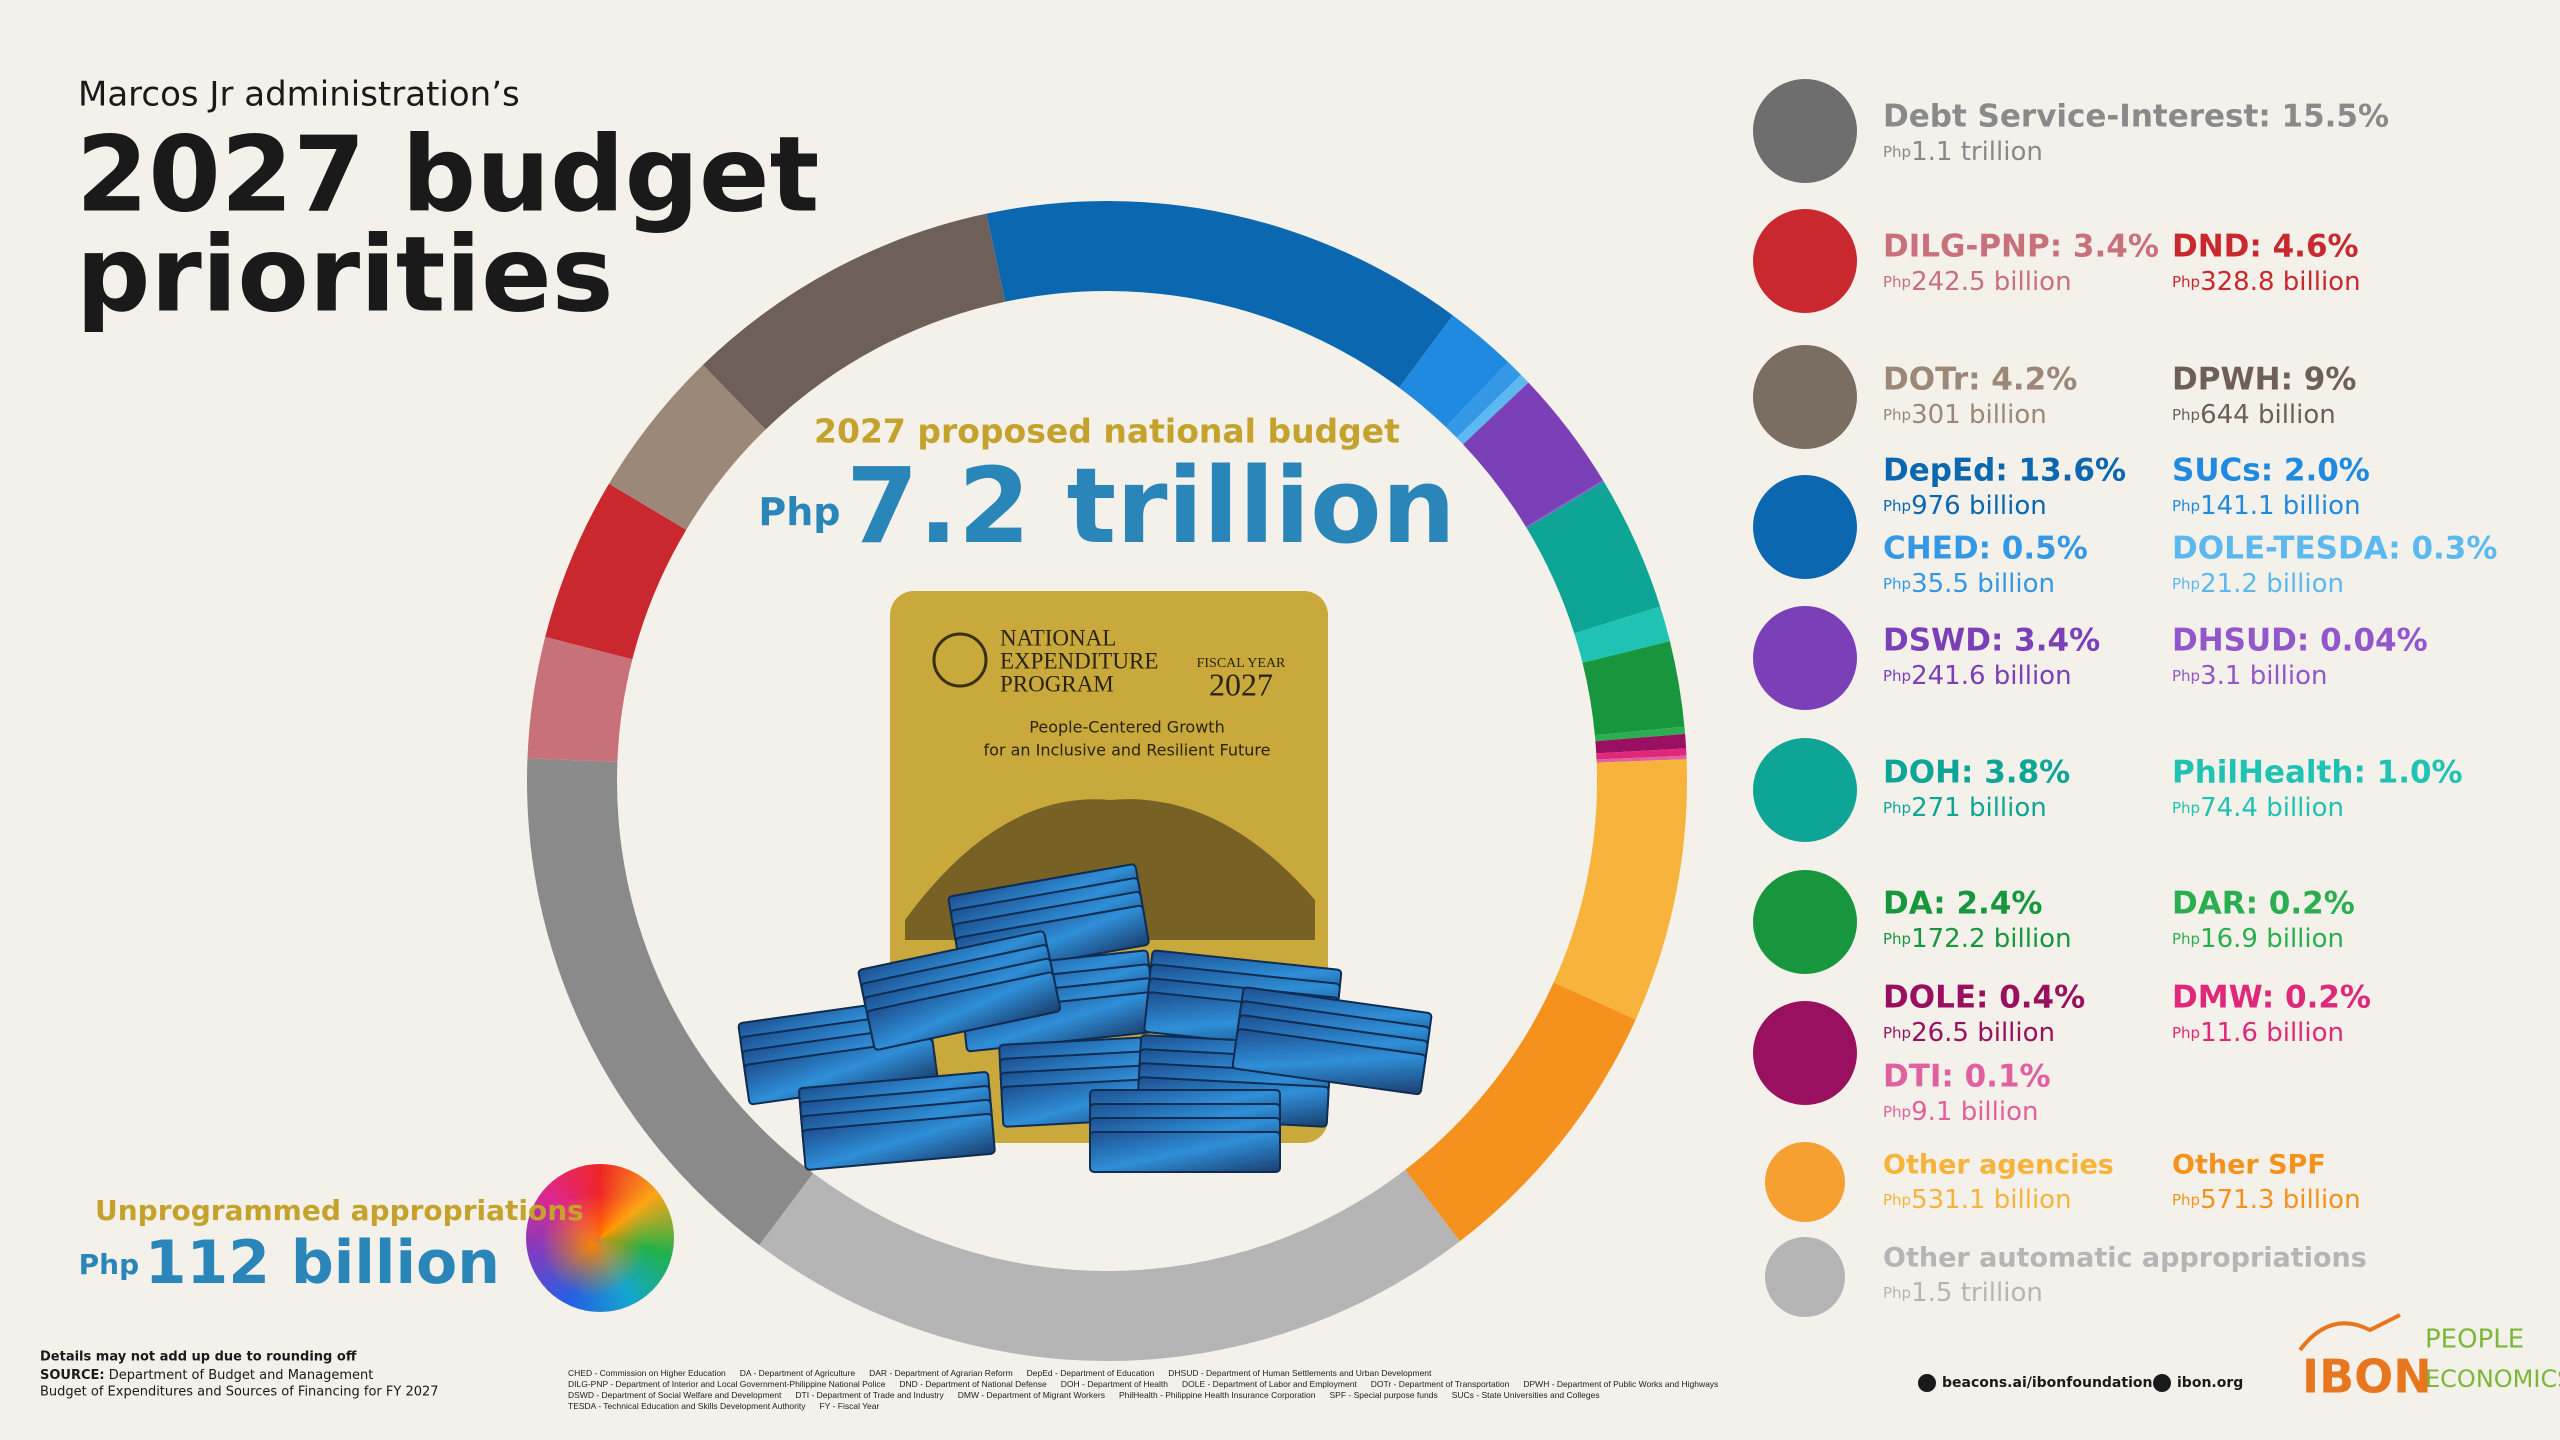 This screenshot has height=1440, width=2560. What do you see at coordinates (1977, 152) in the screenshot?
I see `amount: 1.1 trillion` at bounding box center [1977, 152].